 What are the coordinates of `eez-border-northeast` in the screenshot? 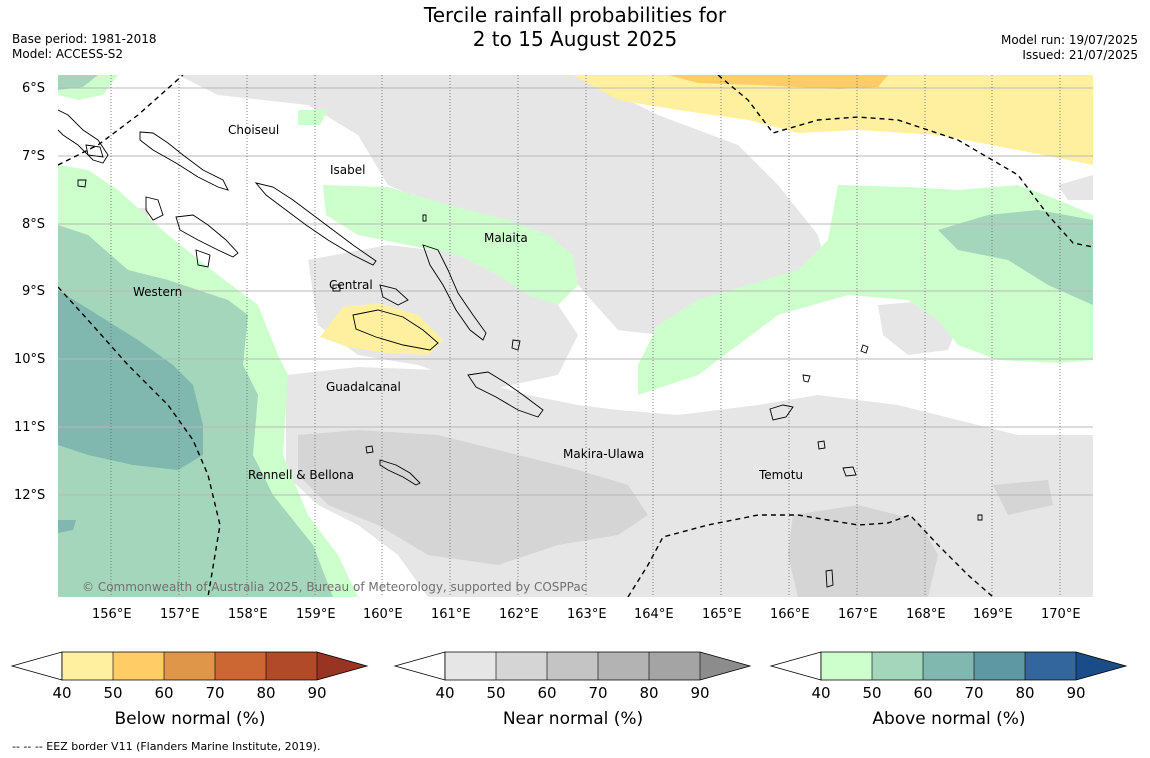 It's located at (905, 161).